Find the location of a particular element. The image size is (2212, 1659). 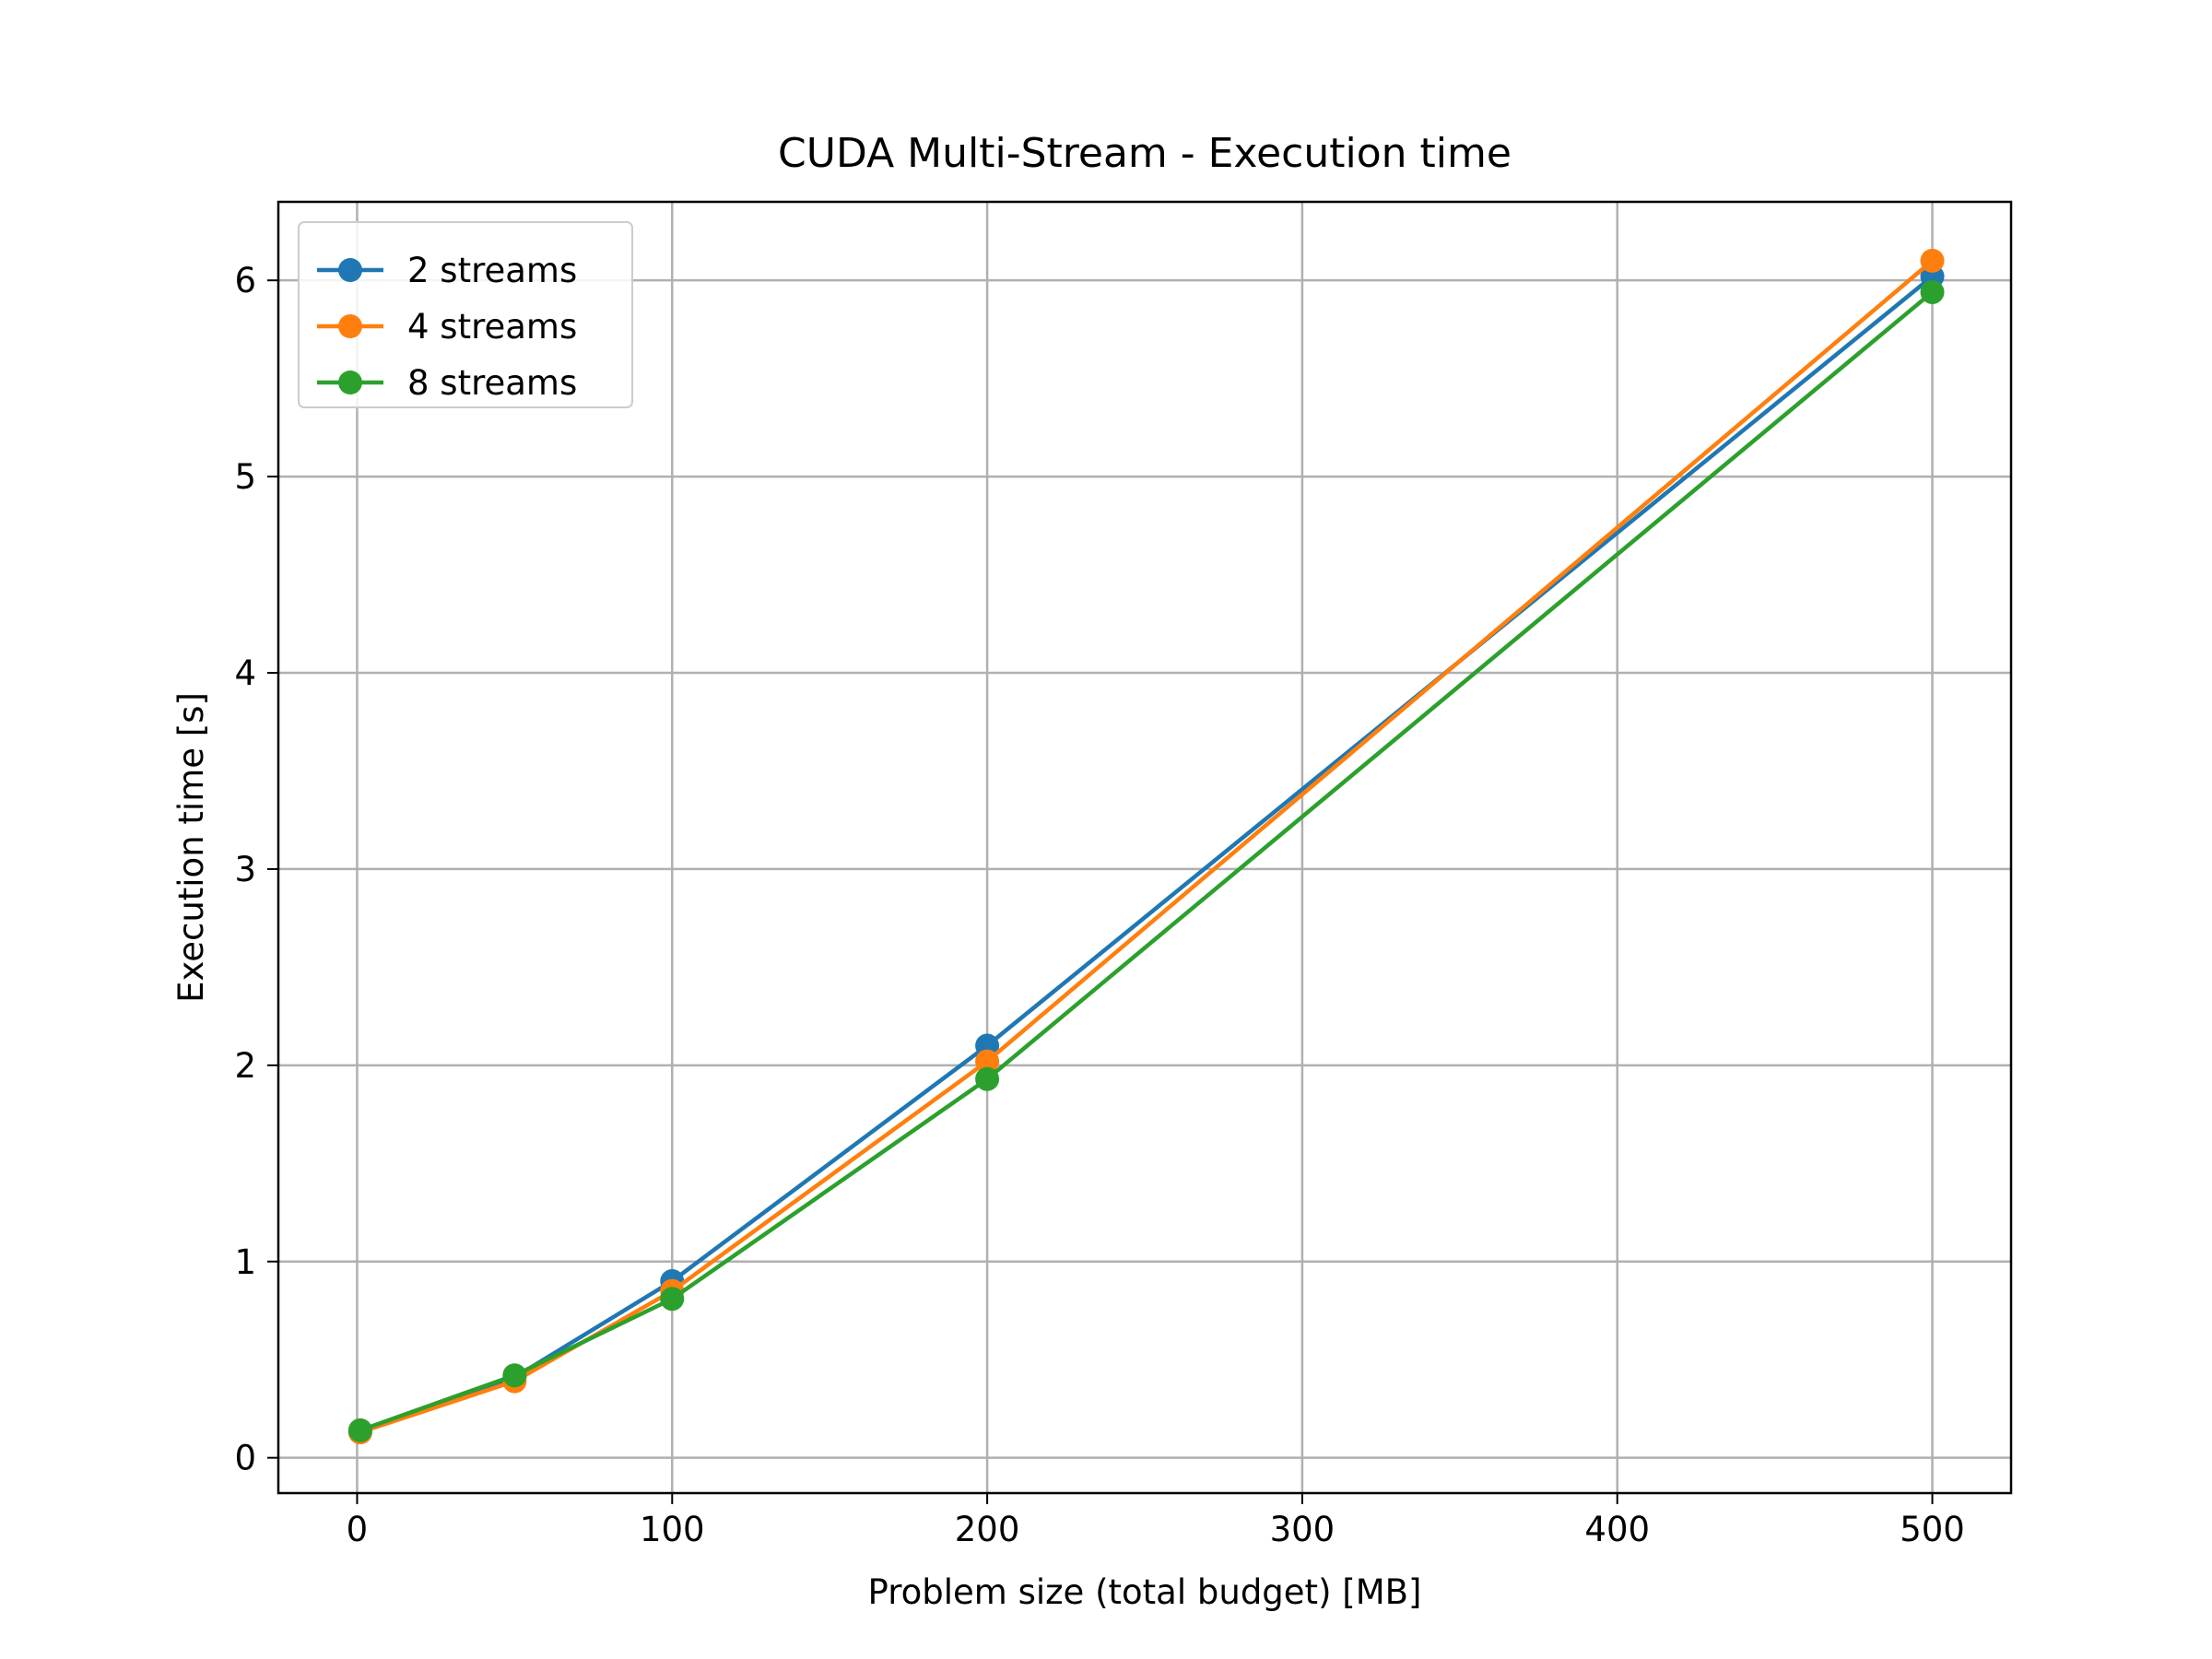

x-tick-label: 400 is located at coordinates (1617, 1529).